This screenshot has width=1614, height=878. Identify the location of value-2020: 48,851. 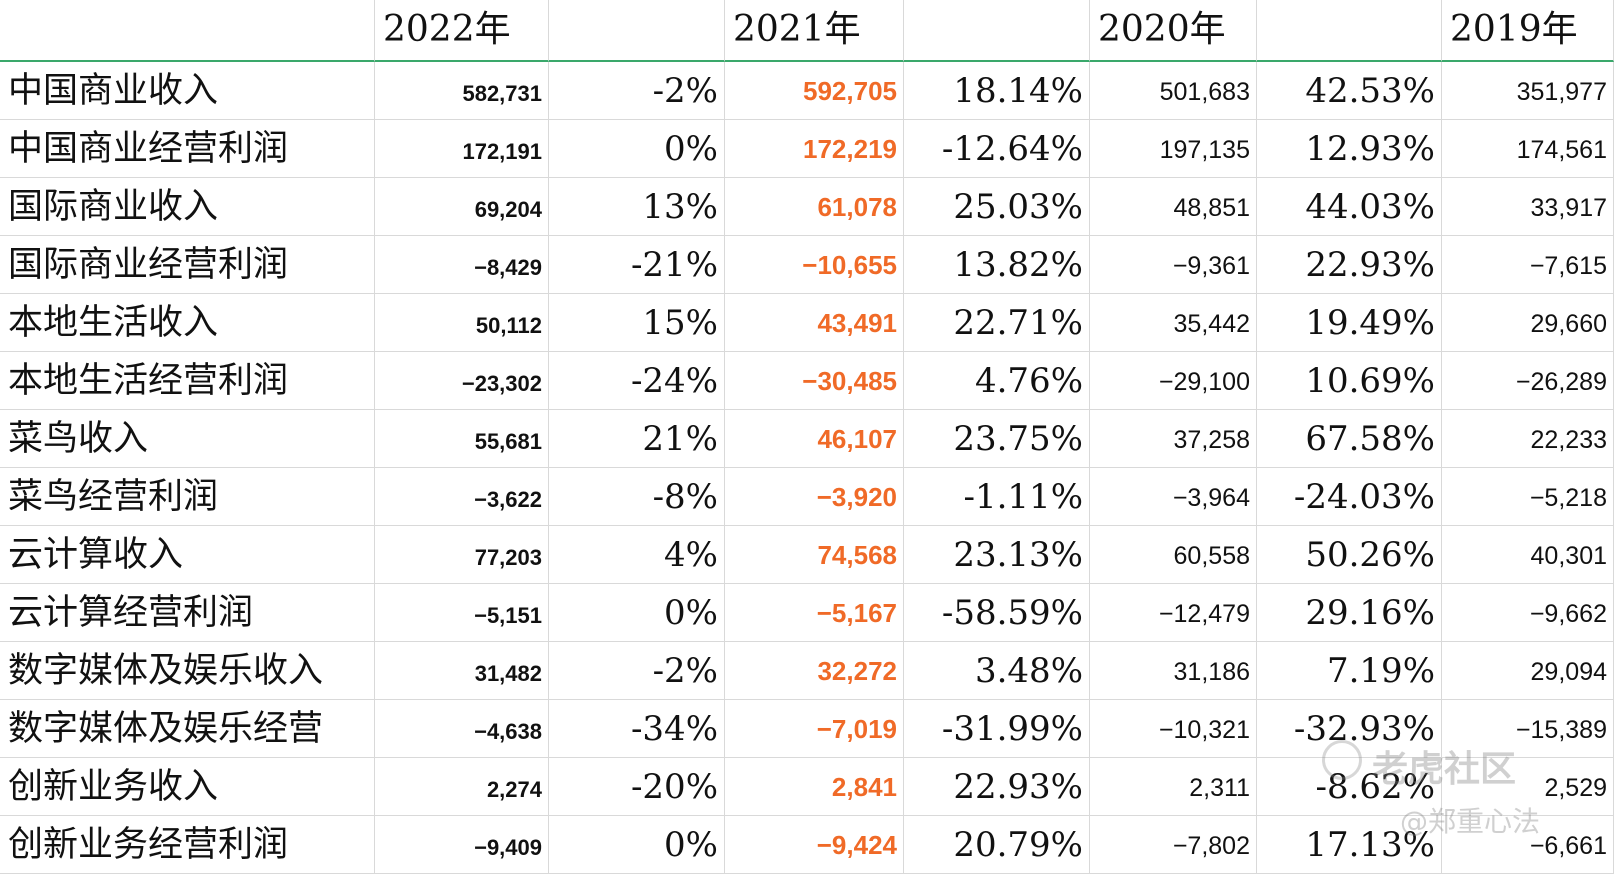
(1173, 207).